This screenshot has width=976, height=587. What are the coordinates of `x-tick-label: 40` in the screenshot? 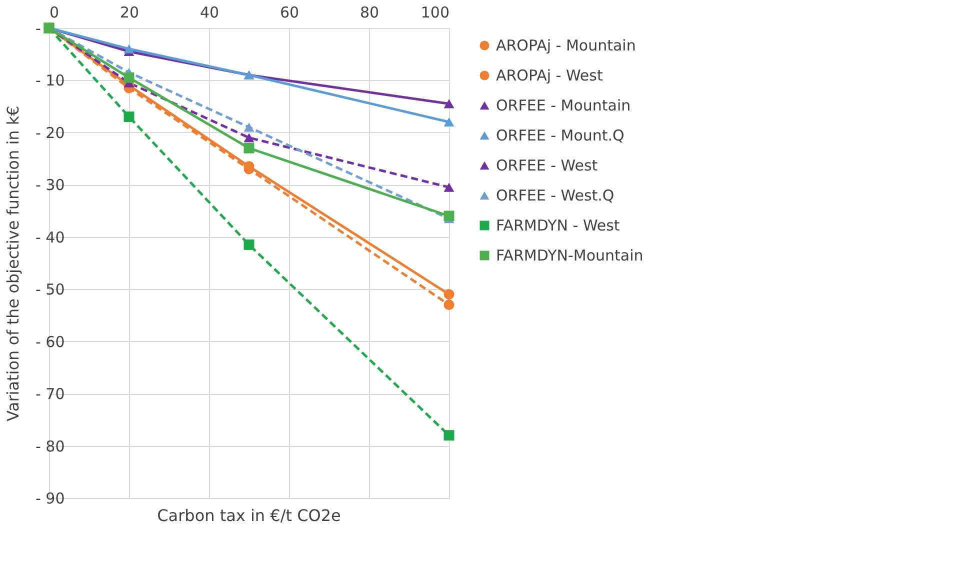 It's located at (210, 13).